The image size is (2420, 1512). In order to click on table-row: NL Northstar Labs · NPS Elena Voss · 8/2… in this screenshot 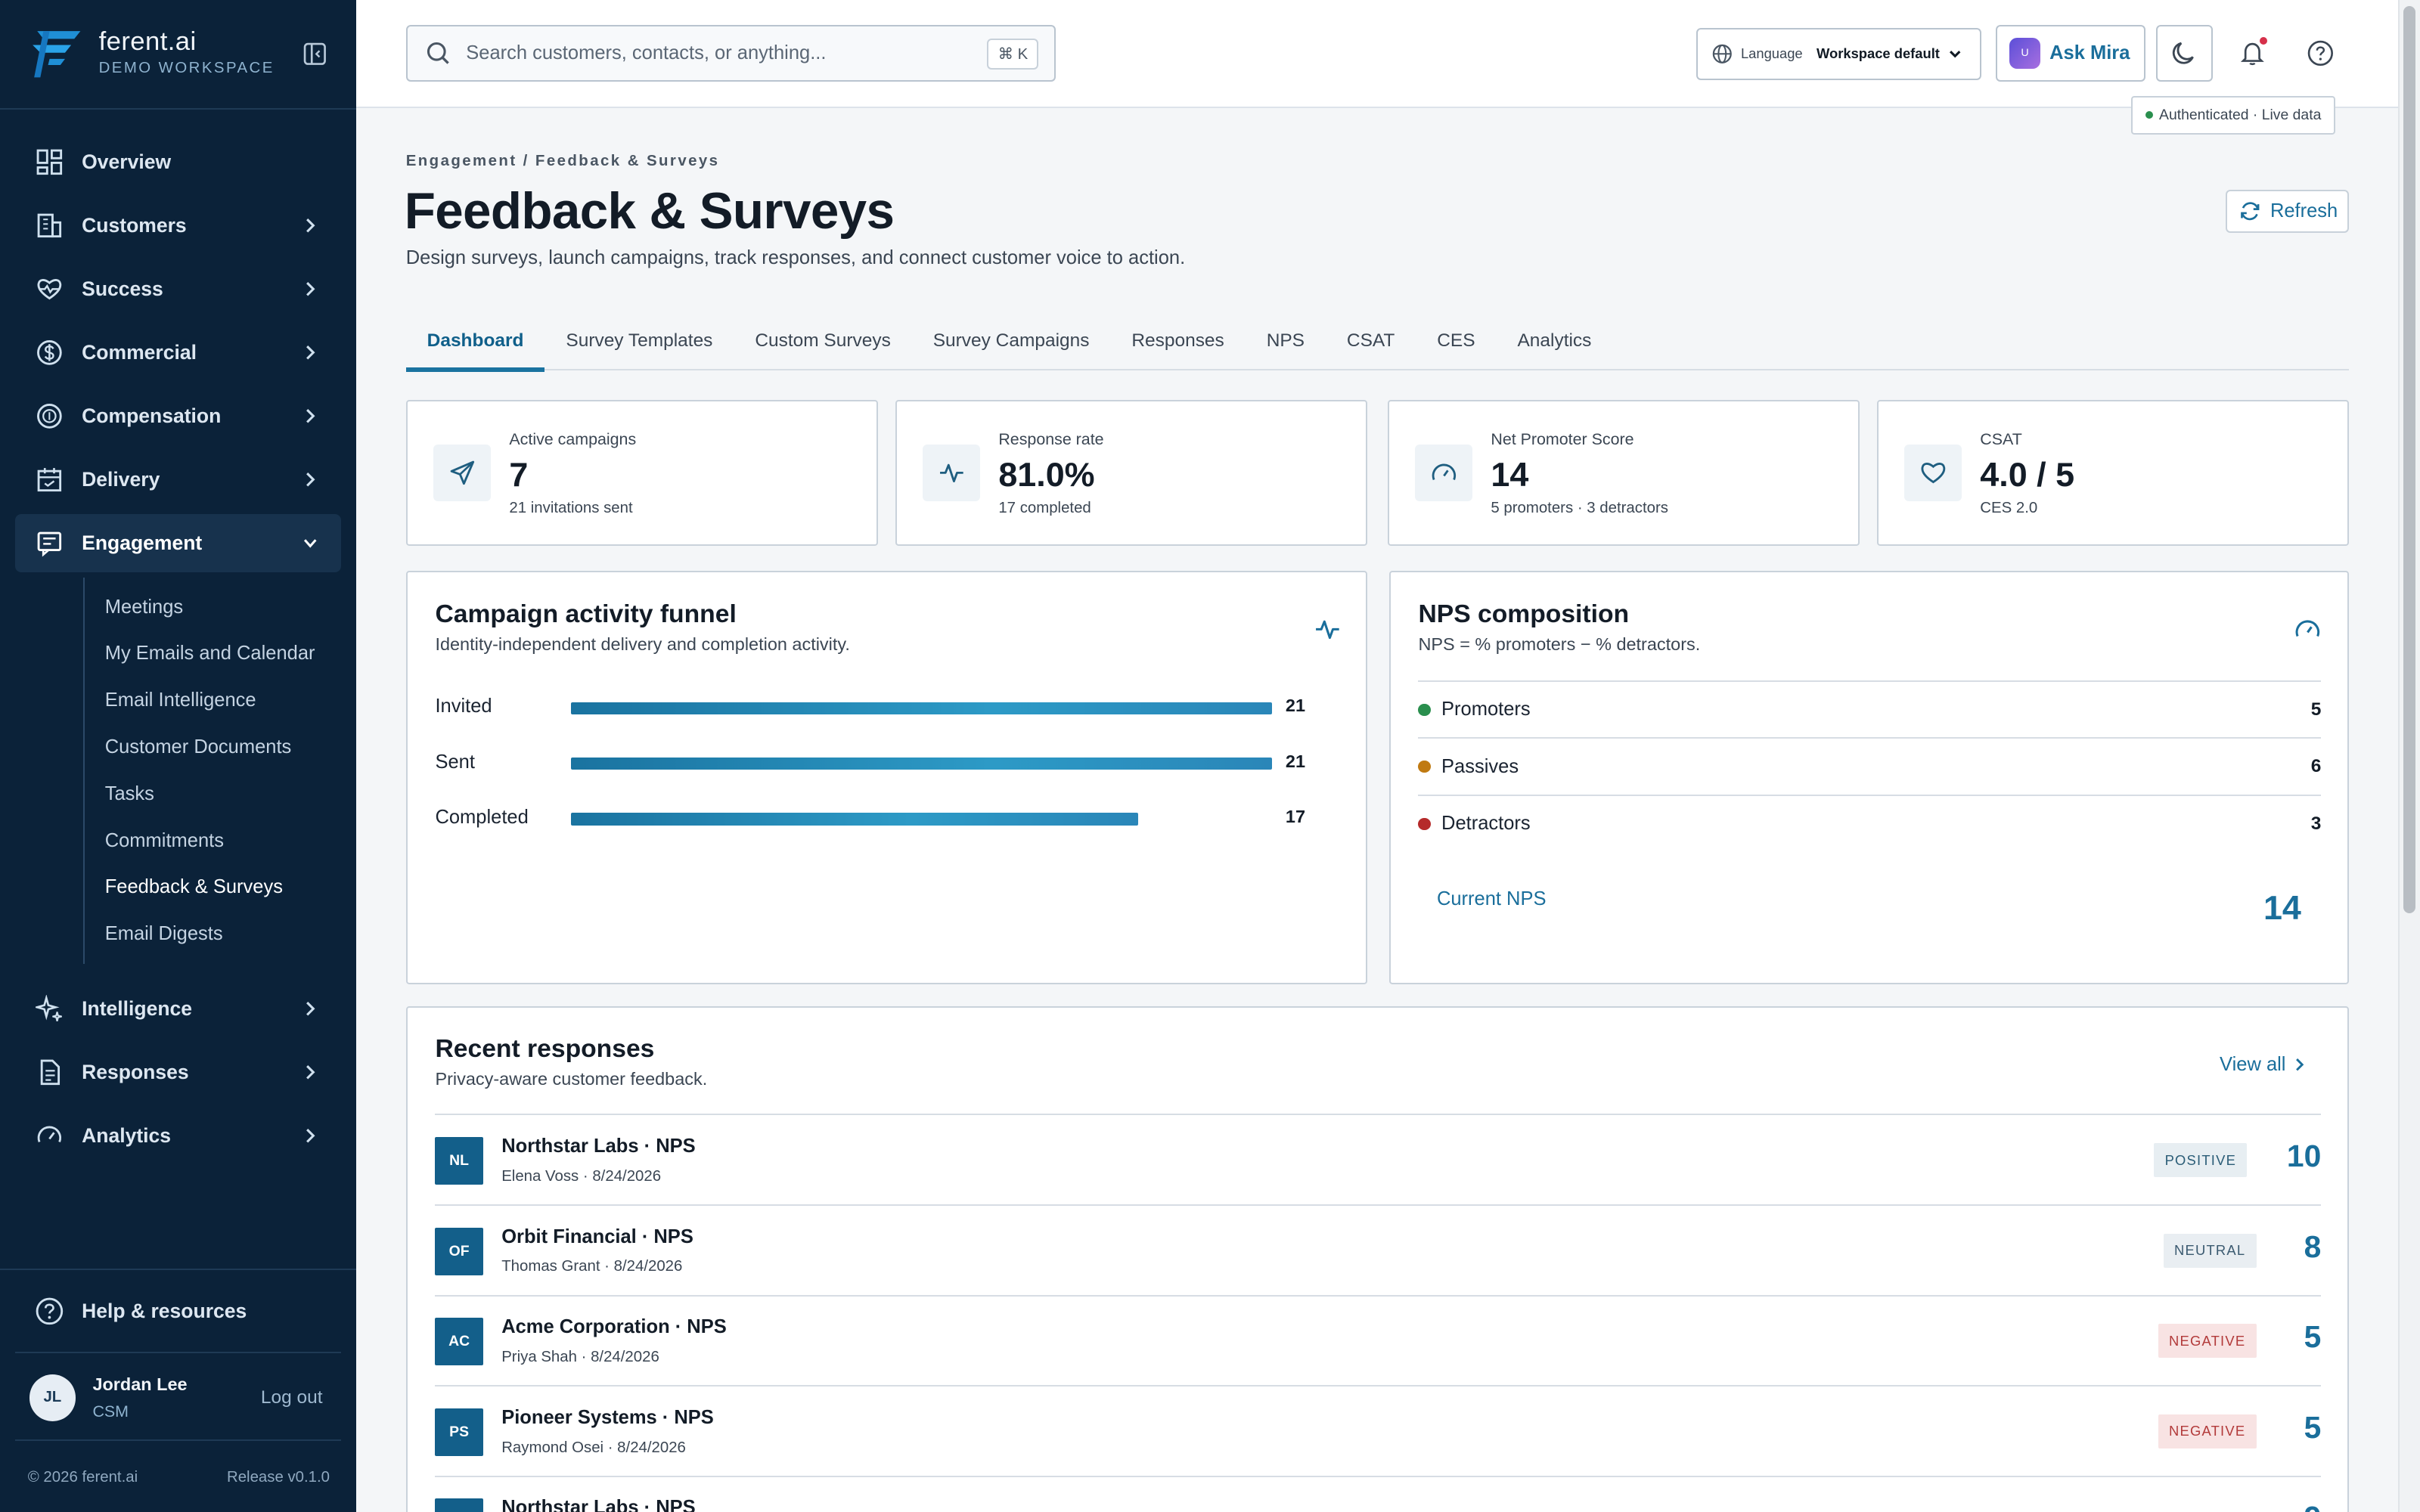, I will do `click(1378, 1159)`.